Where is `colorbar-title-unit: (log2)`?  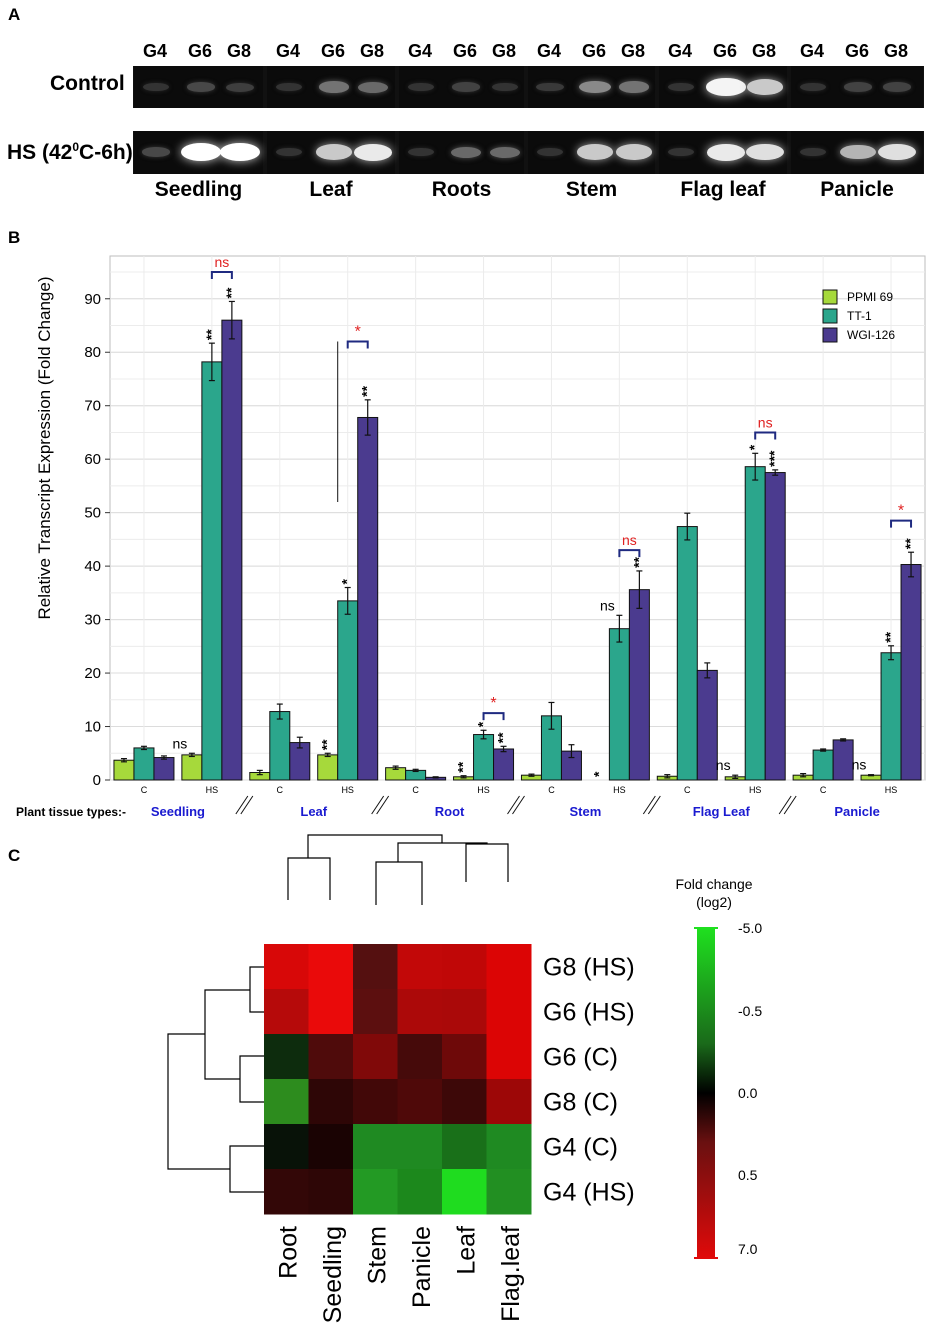 colorbar-title-unit: (log2) is located at coordinates (714, 902).